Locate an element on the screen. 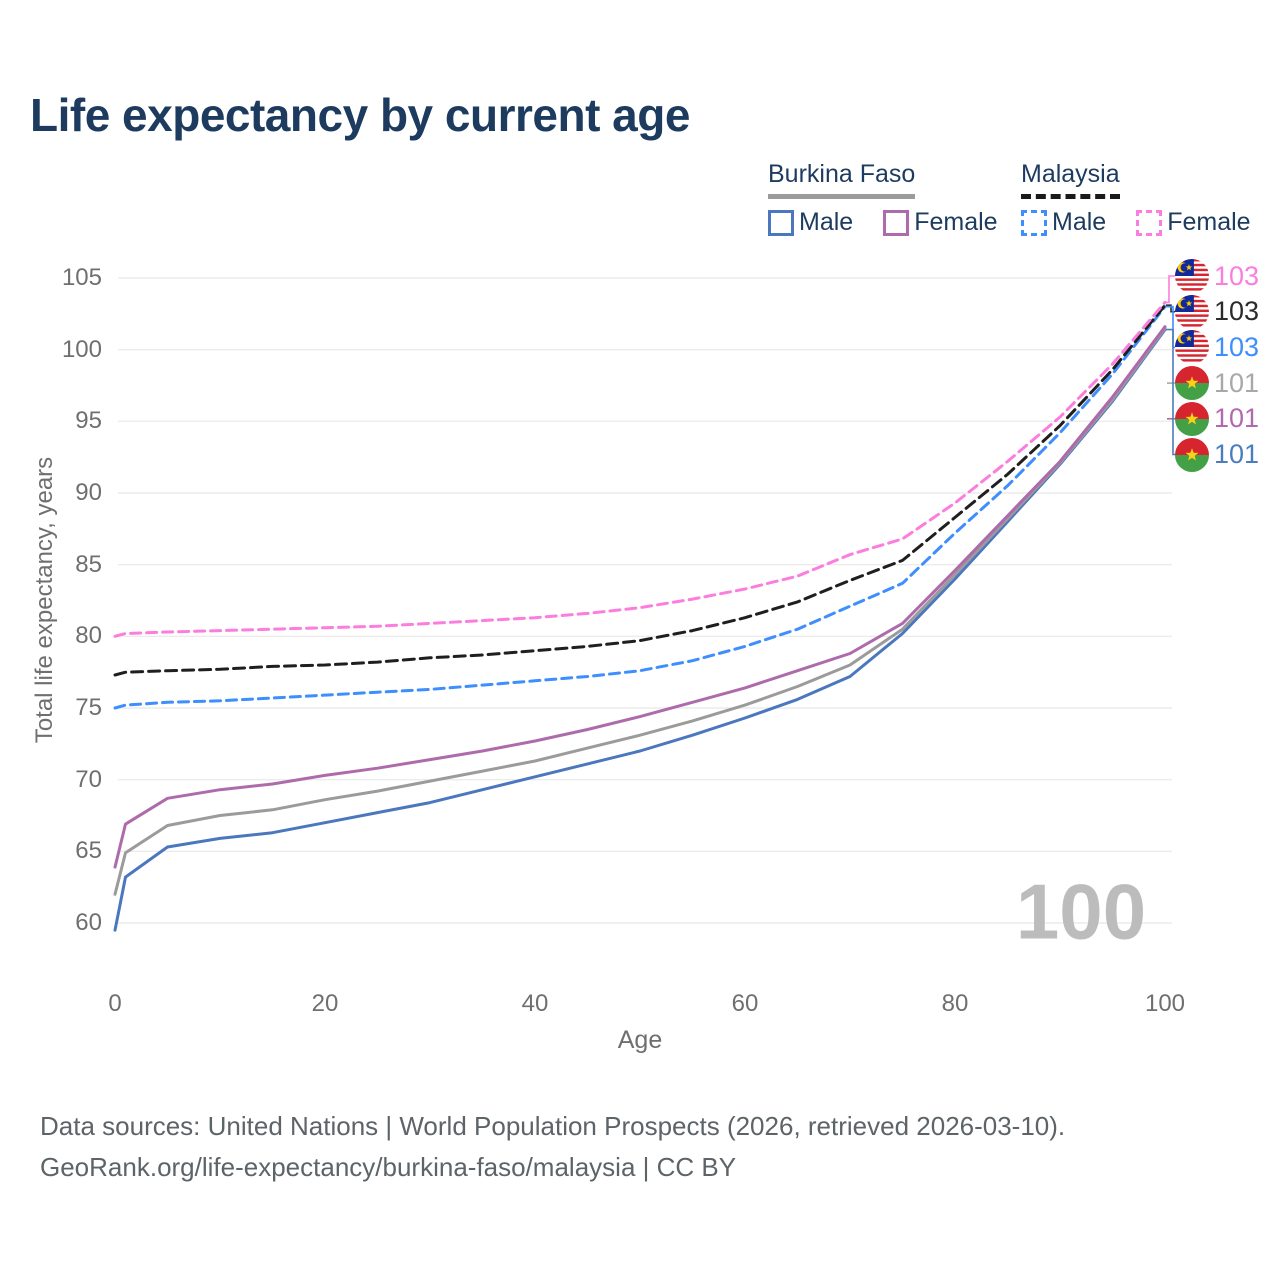  x-tick-label-20: 20 is located at coordinates (325, 1003).